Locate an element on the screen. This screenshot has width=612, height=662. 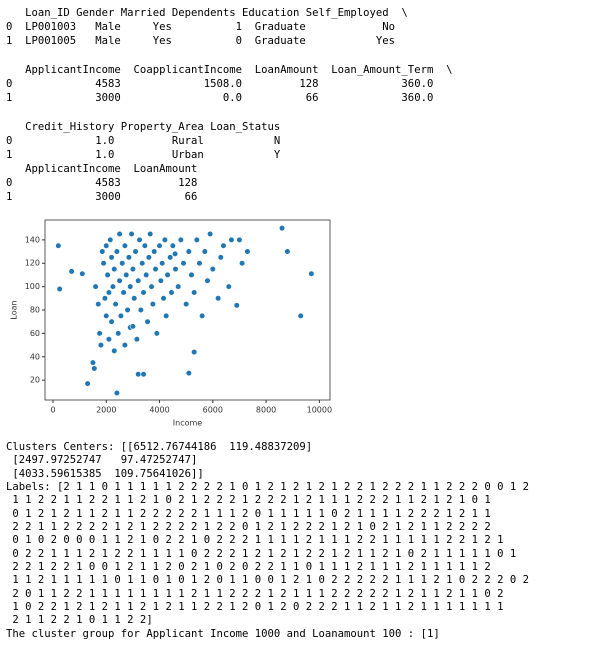
y-tick-label: 120 is located at coordinates (32, 263).